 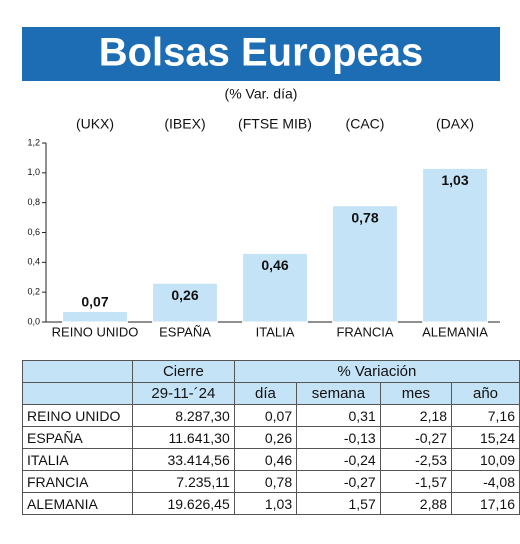 I want to click on y-tick-label: 1,0, so click(x=33, y=172).